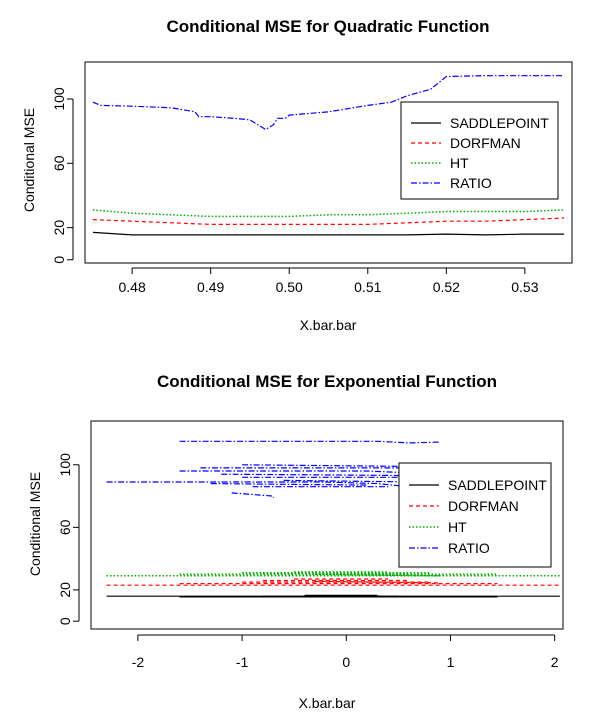 The width and height of the screenshot is (589, 722). Describe the element at coordinates (555, 662) in the screenshot. I see `x-tick-label: 2` at that location.